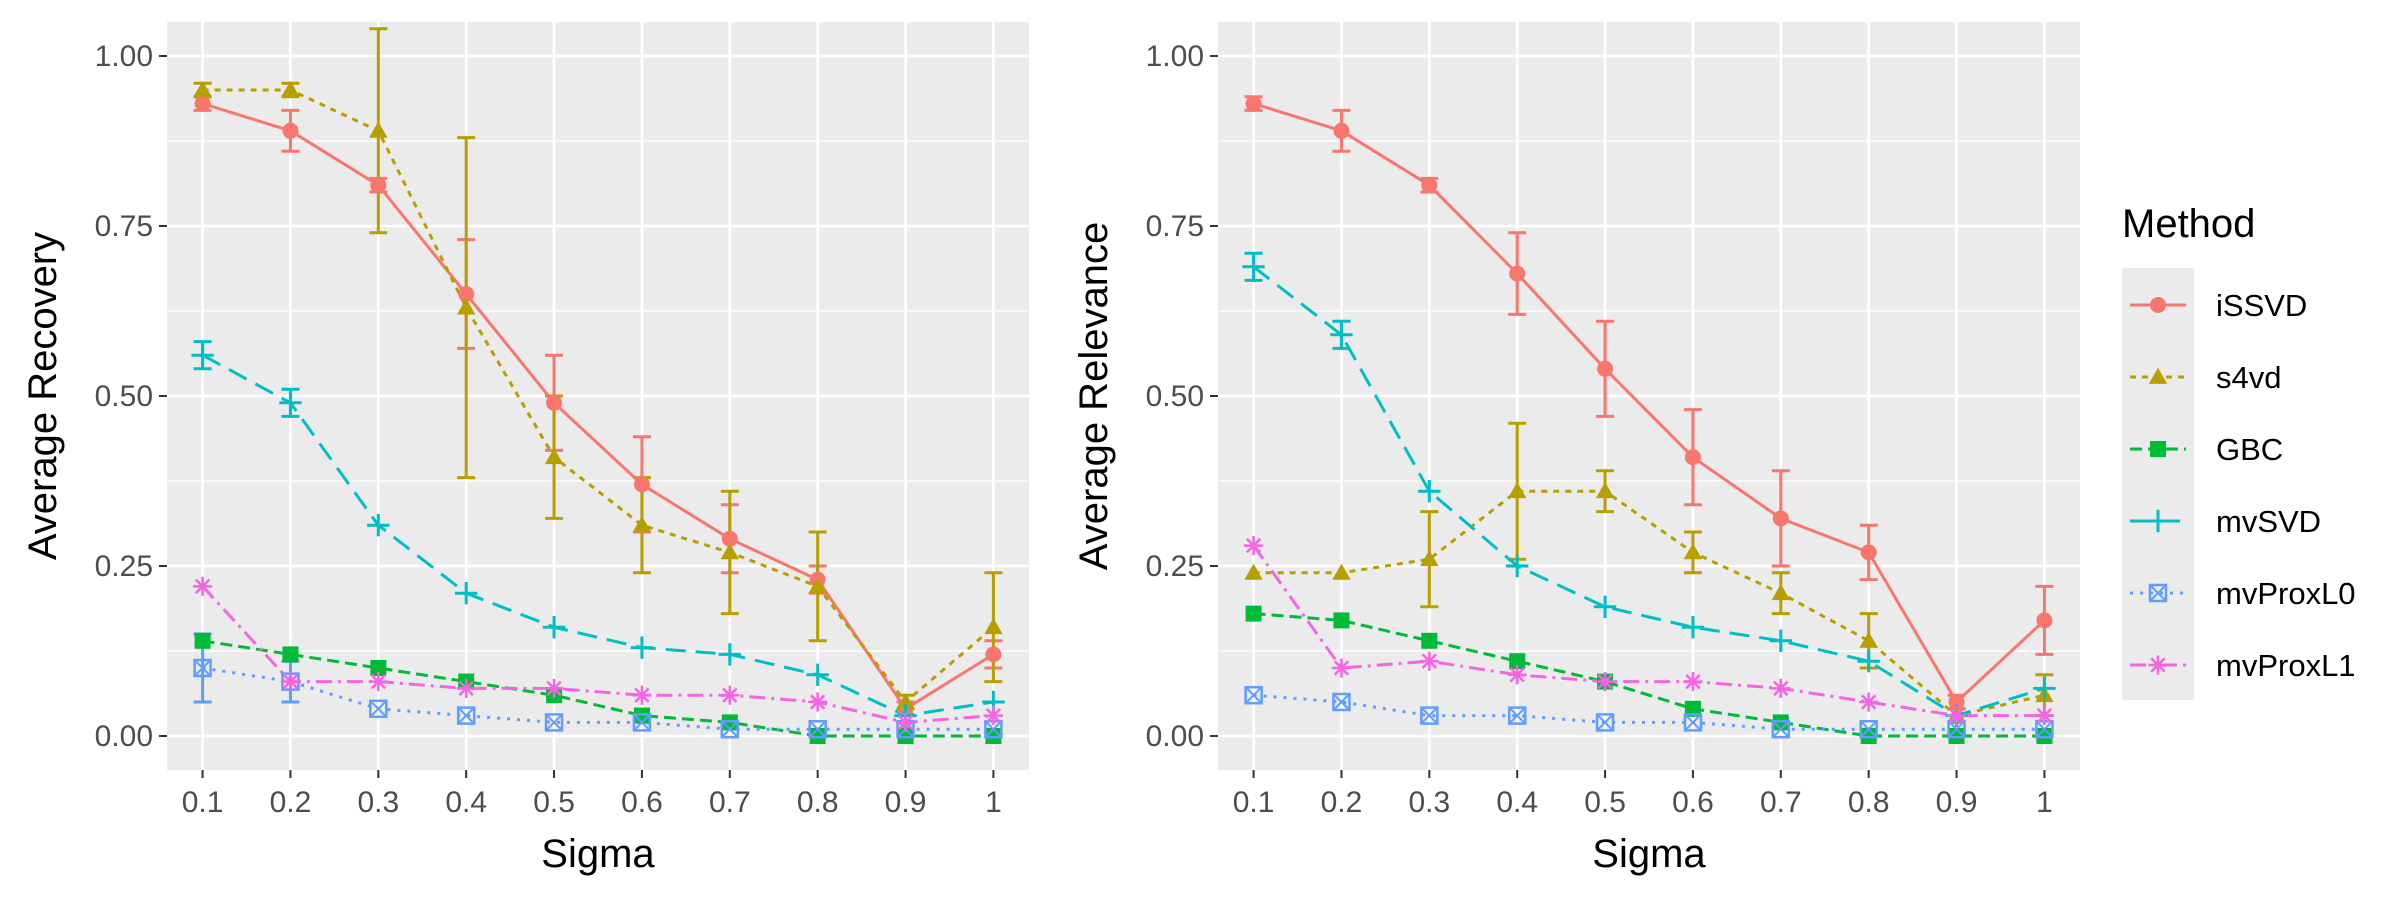 The height and width of the screenshot is (905, 2400). Describe the element at coordinates (2248, 377) in the screenshot. I see `legend-label: s4vd` at that location.